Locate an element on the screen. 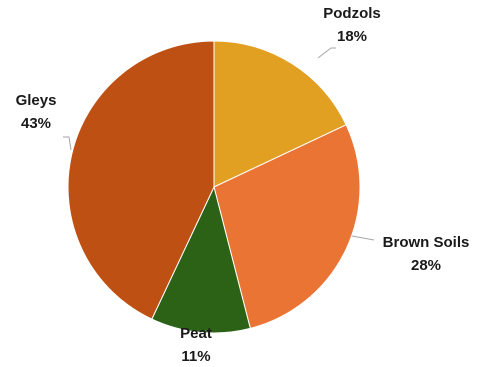 This screenshot has height=367, width=481. leader-line-podzols is located at coordinates (326, 53).